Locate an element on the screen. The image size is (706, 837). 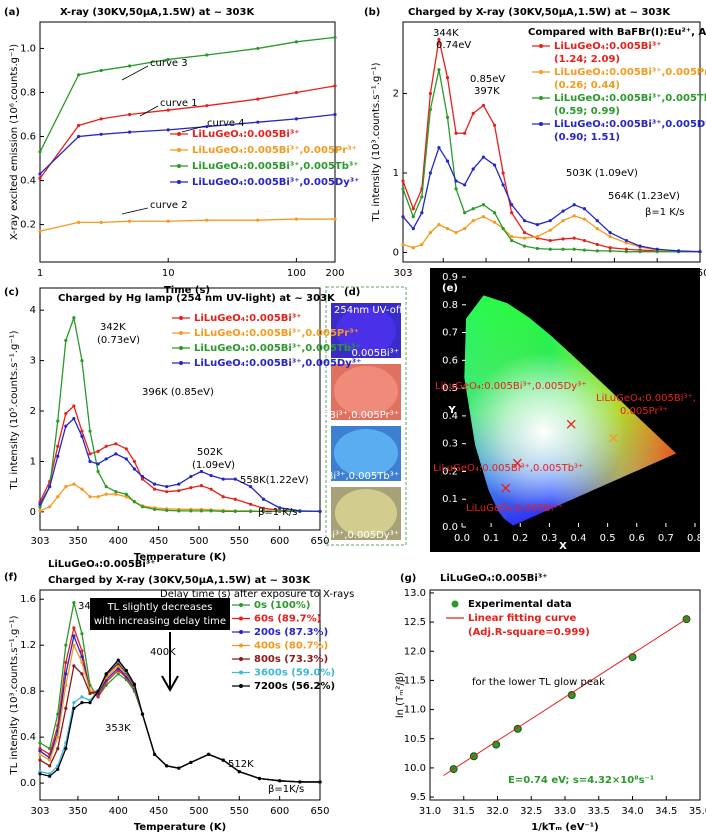
y-tick-label: 9.5 is located at coordinates (418, 797).